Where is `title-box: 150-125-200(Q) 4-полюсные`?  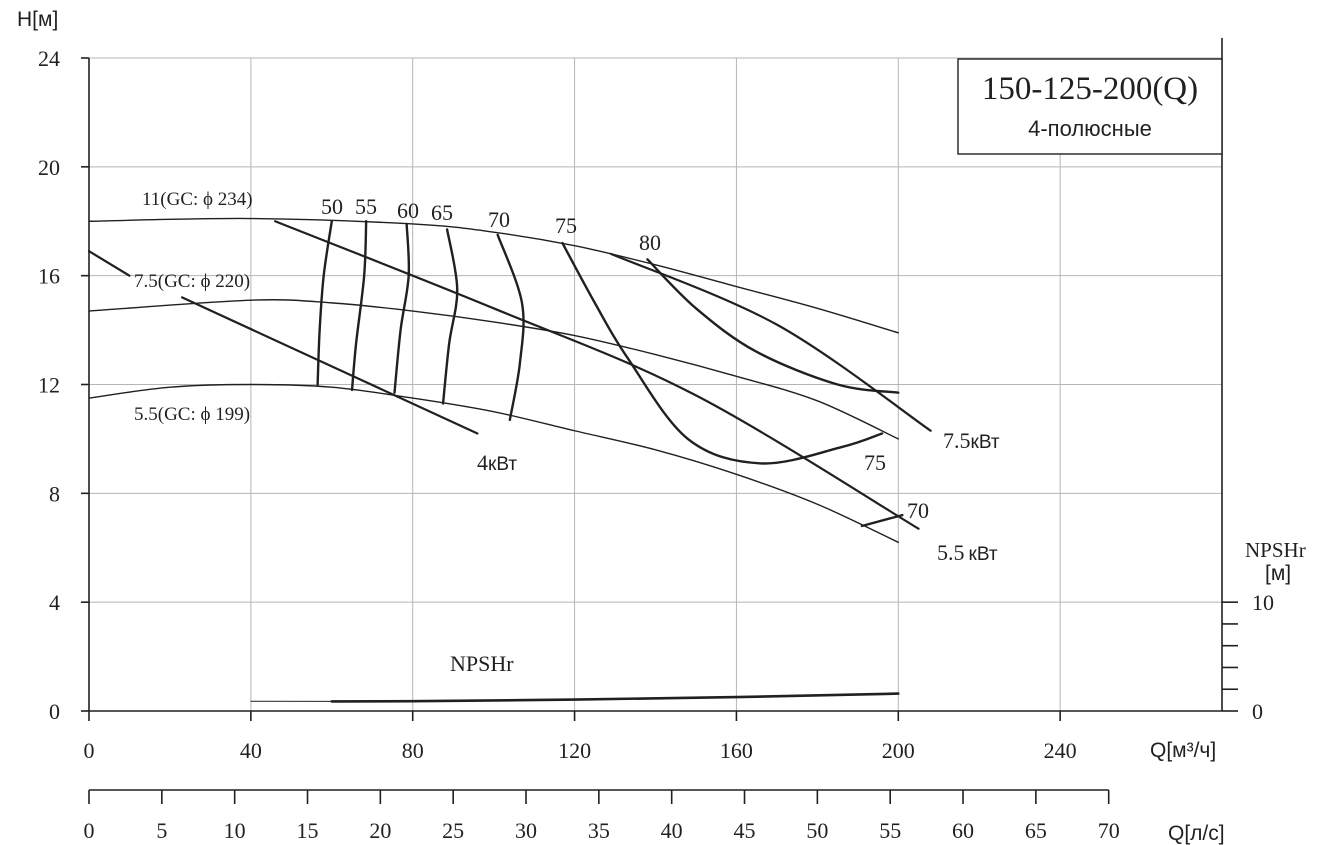
title-box: 150-125-200(Q) 4-полюсные is located at coordinates (1090, 106).